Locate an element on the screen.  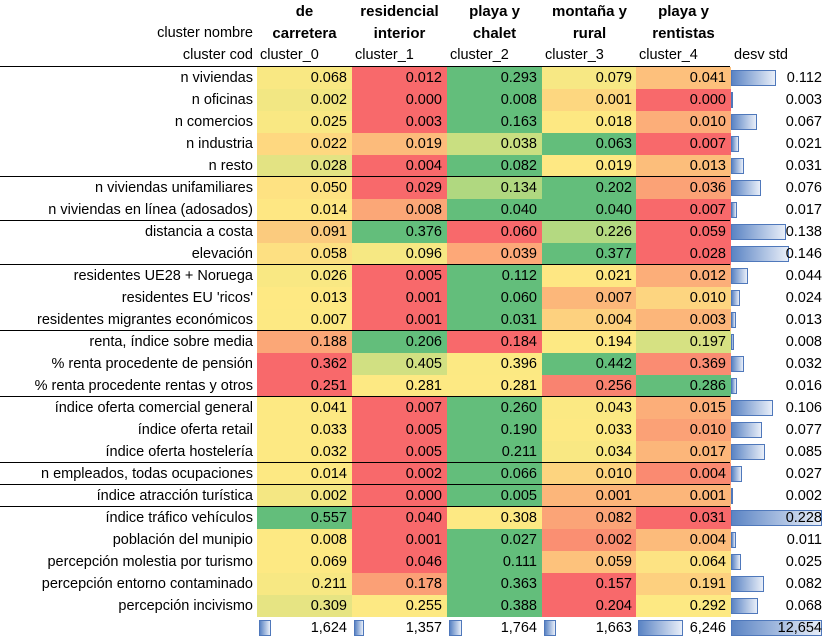
data-cell: 0.033 is located at coordinates (304, 430).